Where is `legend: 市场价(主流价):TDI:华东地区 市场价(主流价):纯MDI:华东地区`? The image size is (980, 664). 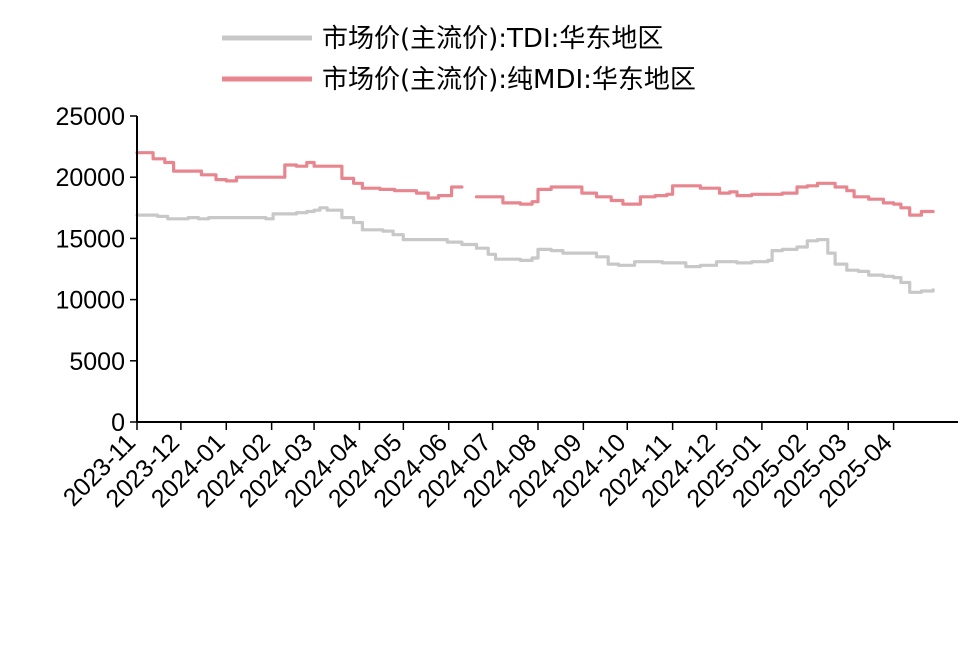 legend: 市场价(主流价):TDI:华东地区 市场价(主流价):纯MDI:华东地区 is located at coordinates (459, 59).